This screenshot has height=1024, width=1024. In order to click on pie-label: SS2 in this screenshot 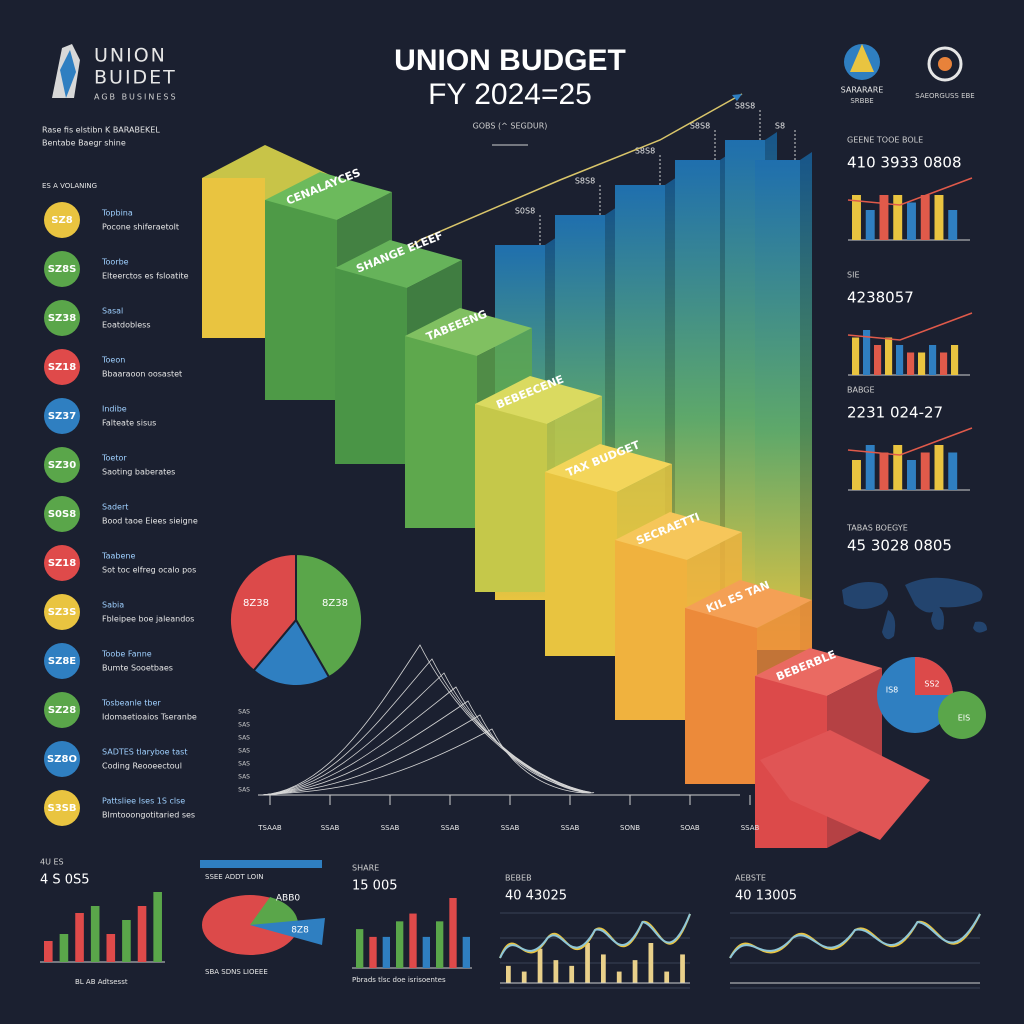, I will do `click(931, 684)`.